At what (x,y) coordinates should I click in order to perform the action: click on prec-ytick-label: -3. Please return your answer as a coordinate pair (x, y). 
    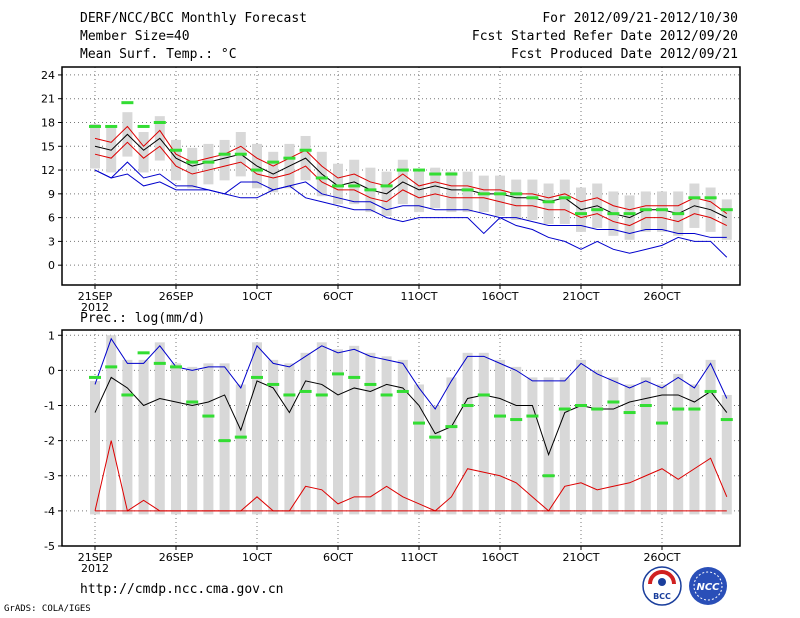
    Looking at the image, I should click on (49, 476).